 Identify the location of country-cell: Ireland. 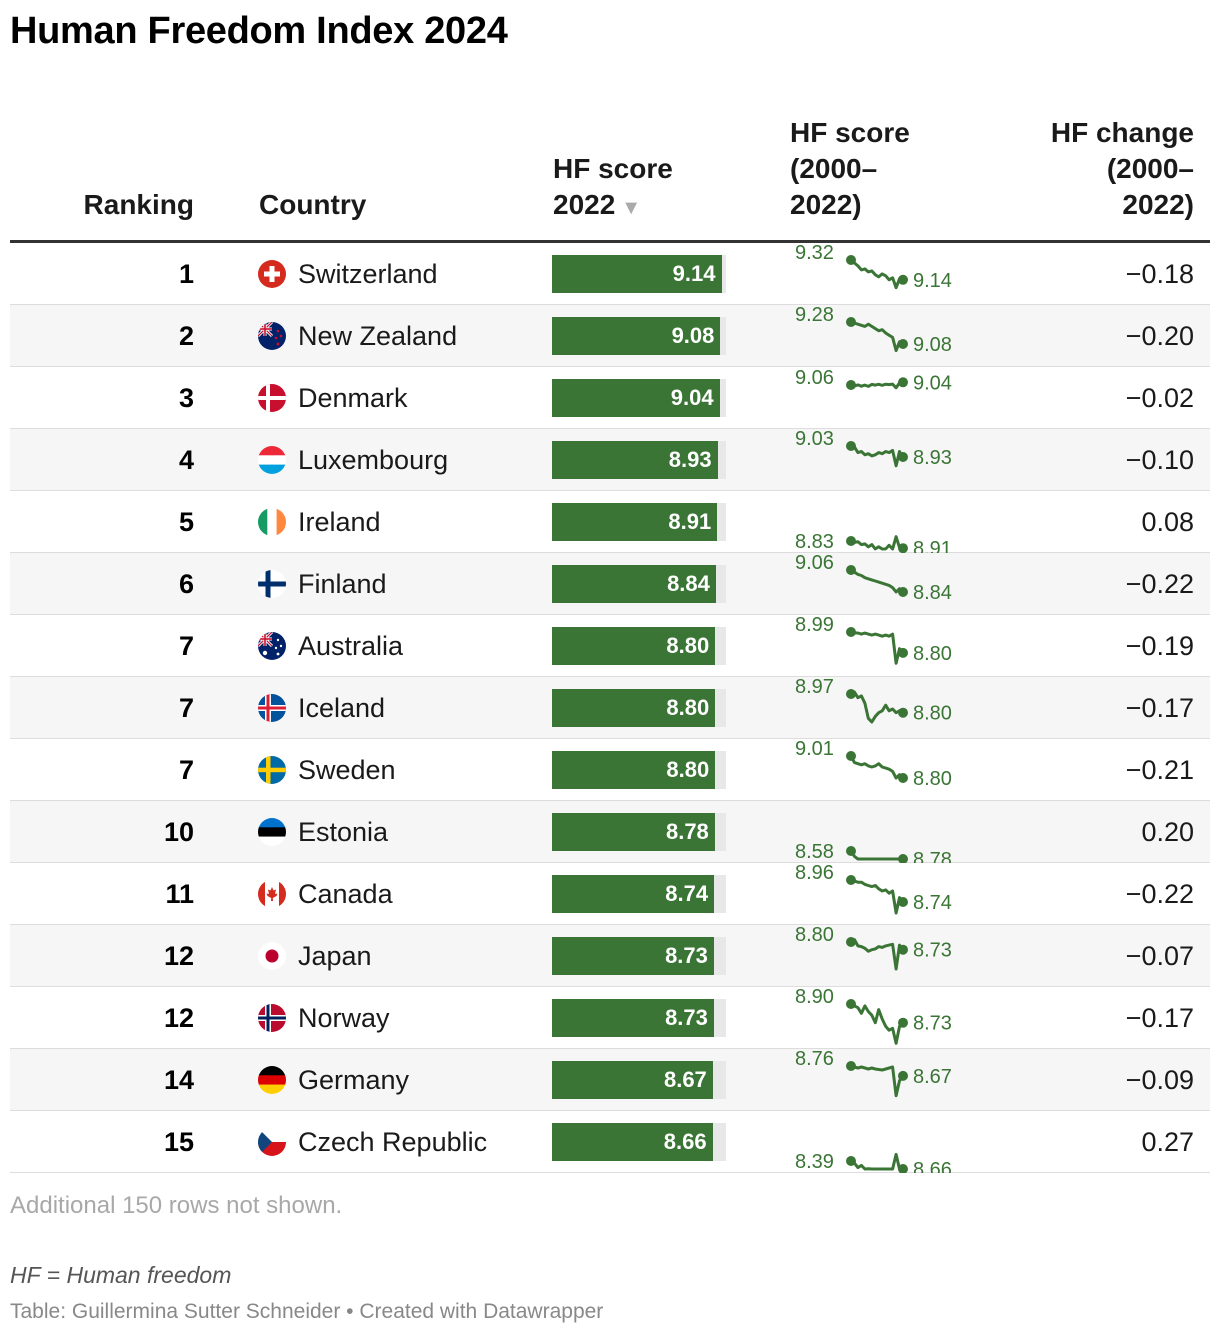
(339, 522).